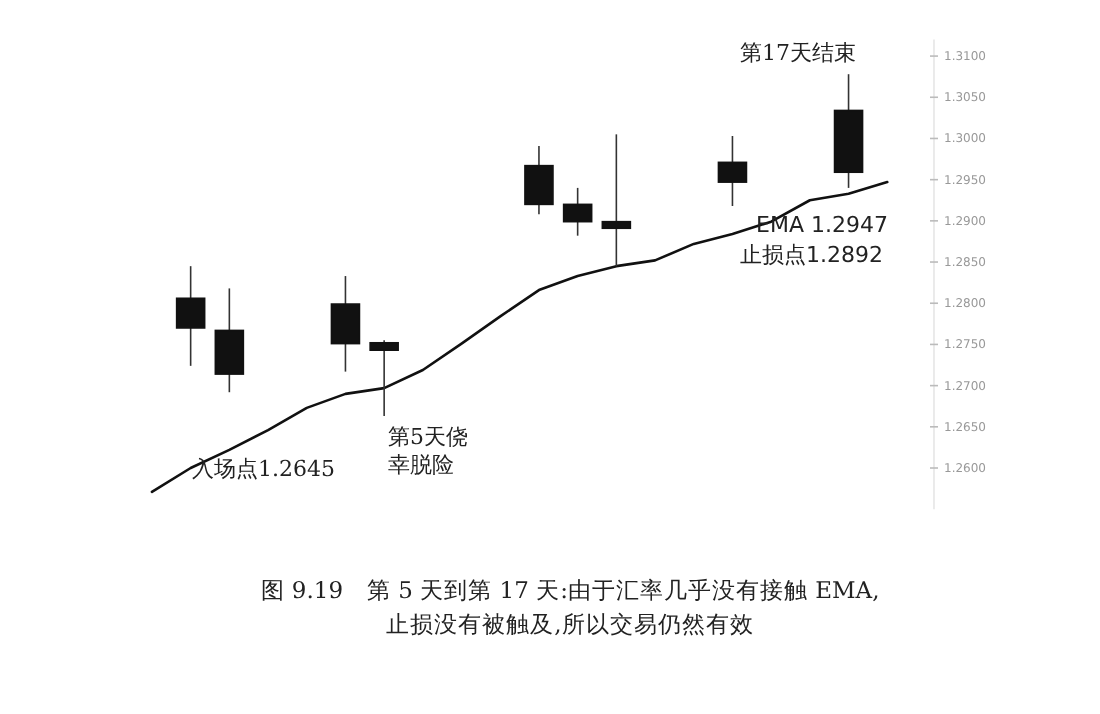 The height and width of the screenshot is (714, 1100). I want to click on annotation: 止损点1.2892, so click(811, 256).